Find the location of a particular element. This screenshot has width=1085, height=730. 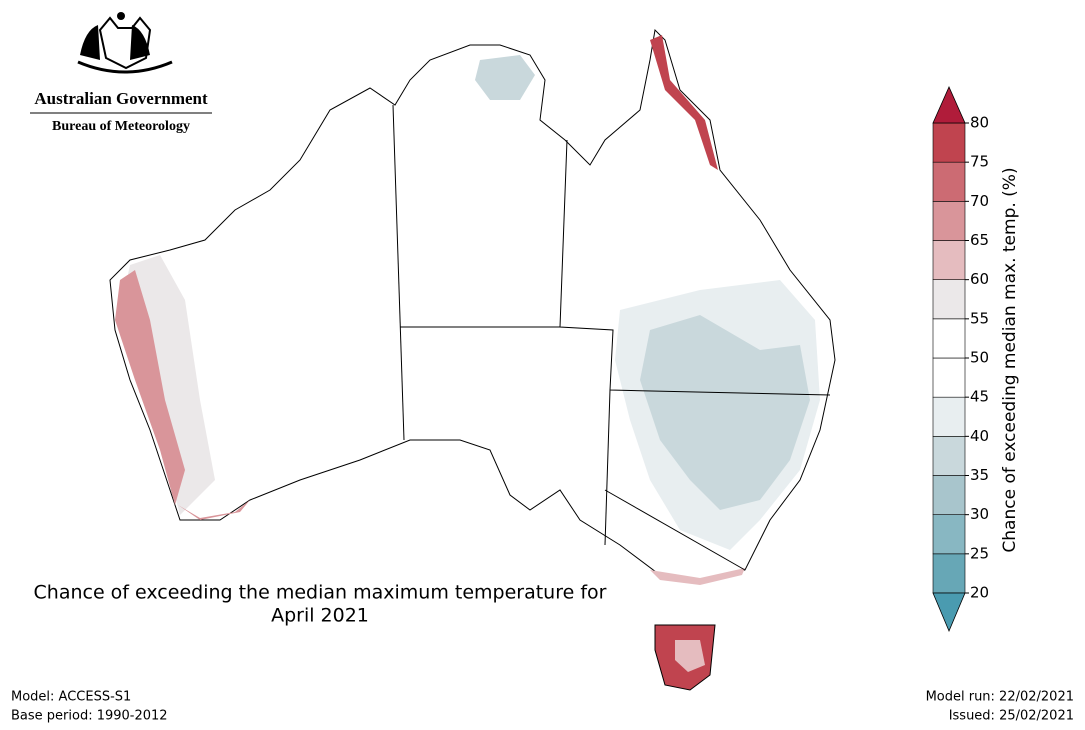

colorbar-tick-label: 20 is located at coordinates (979, 593).